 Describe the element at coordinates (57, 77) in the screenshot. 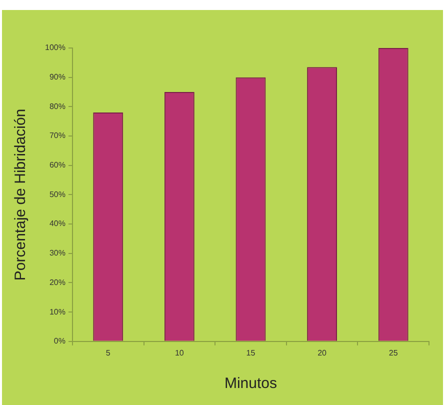

I see `y-tick-label: 90%` at that location.